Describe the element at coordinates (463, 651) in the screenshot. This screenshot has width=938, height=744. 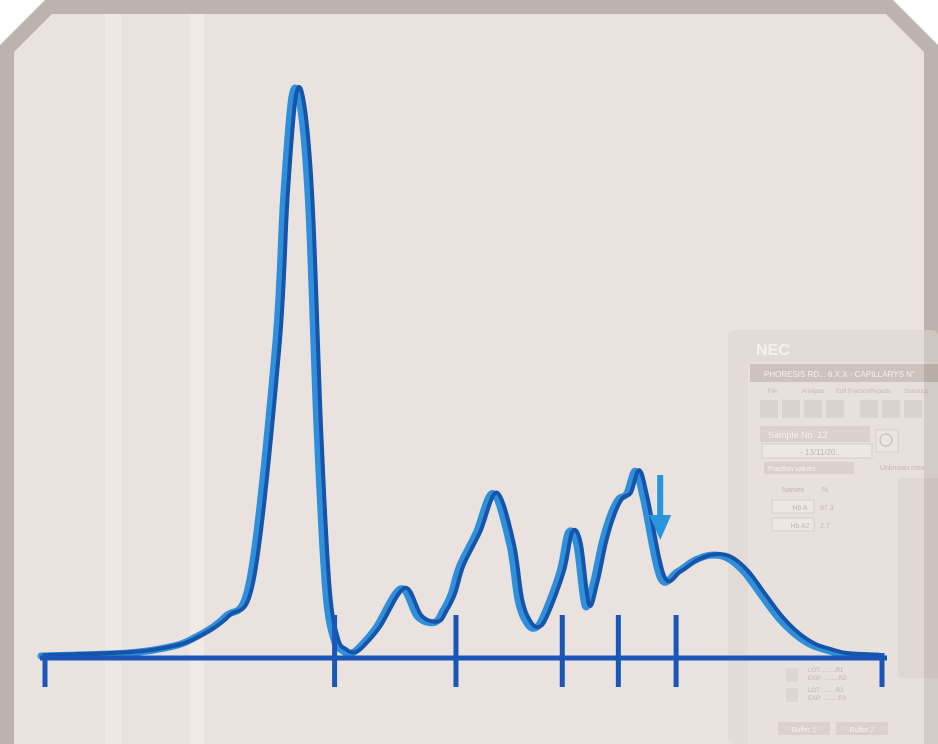
I see `fraction-boundaries` at that location.